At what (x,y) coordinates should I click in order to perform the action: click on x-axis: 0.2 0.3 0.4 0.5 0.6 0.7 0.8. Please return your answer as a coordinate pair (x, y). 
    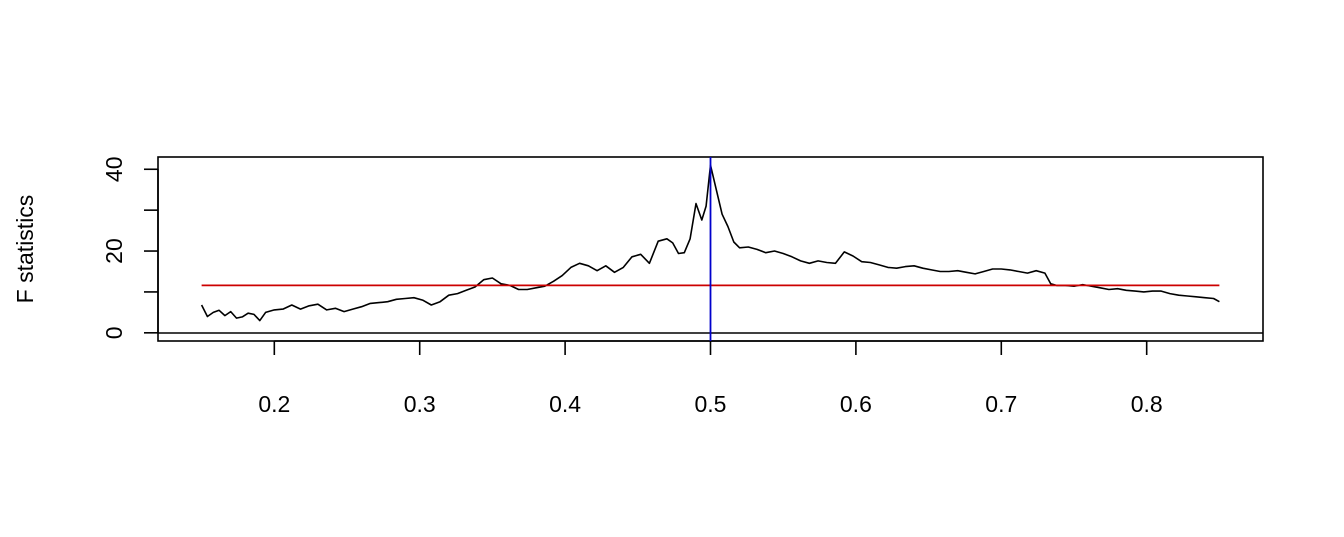
    Looking at the image, I should click on (710, 378).